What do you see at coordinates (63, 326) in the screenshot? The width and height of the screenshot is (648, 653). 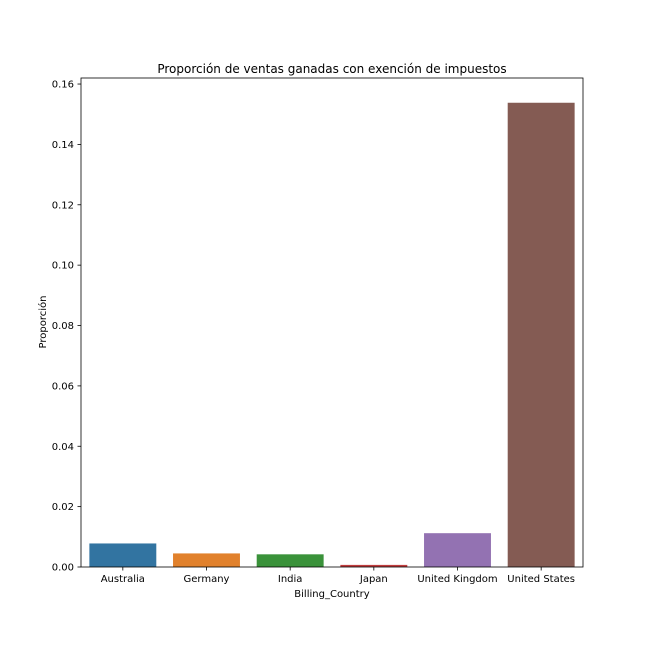 I see `y-tick-label: 0.08` at bounding box center [63, 326].